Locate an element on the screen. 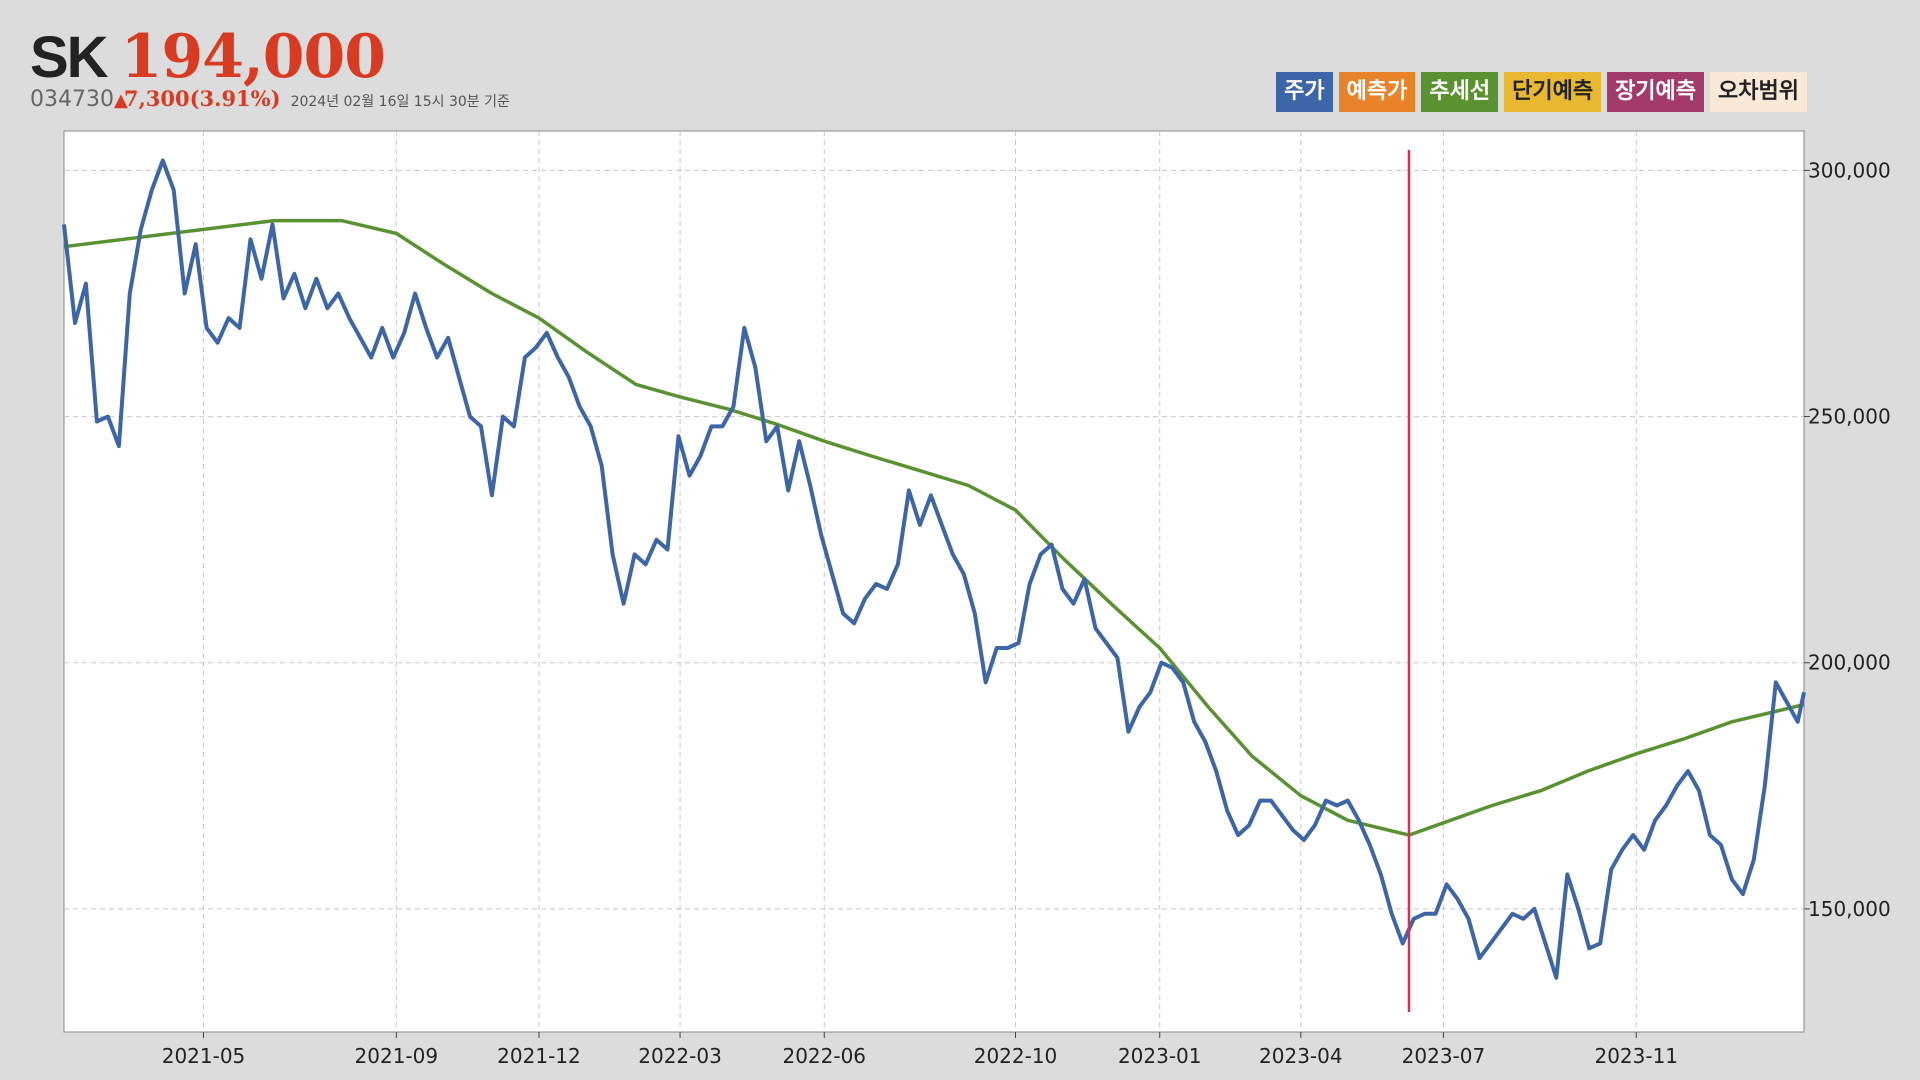 This screenshot has width=1920, height=1080. as-of-time: 2024년 02월 16일 15시 30분 기준 is located at coordinates (400, 102).